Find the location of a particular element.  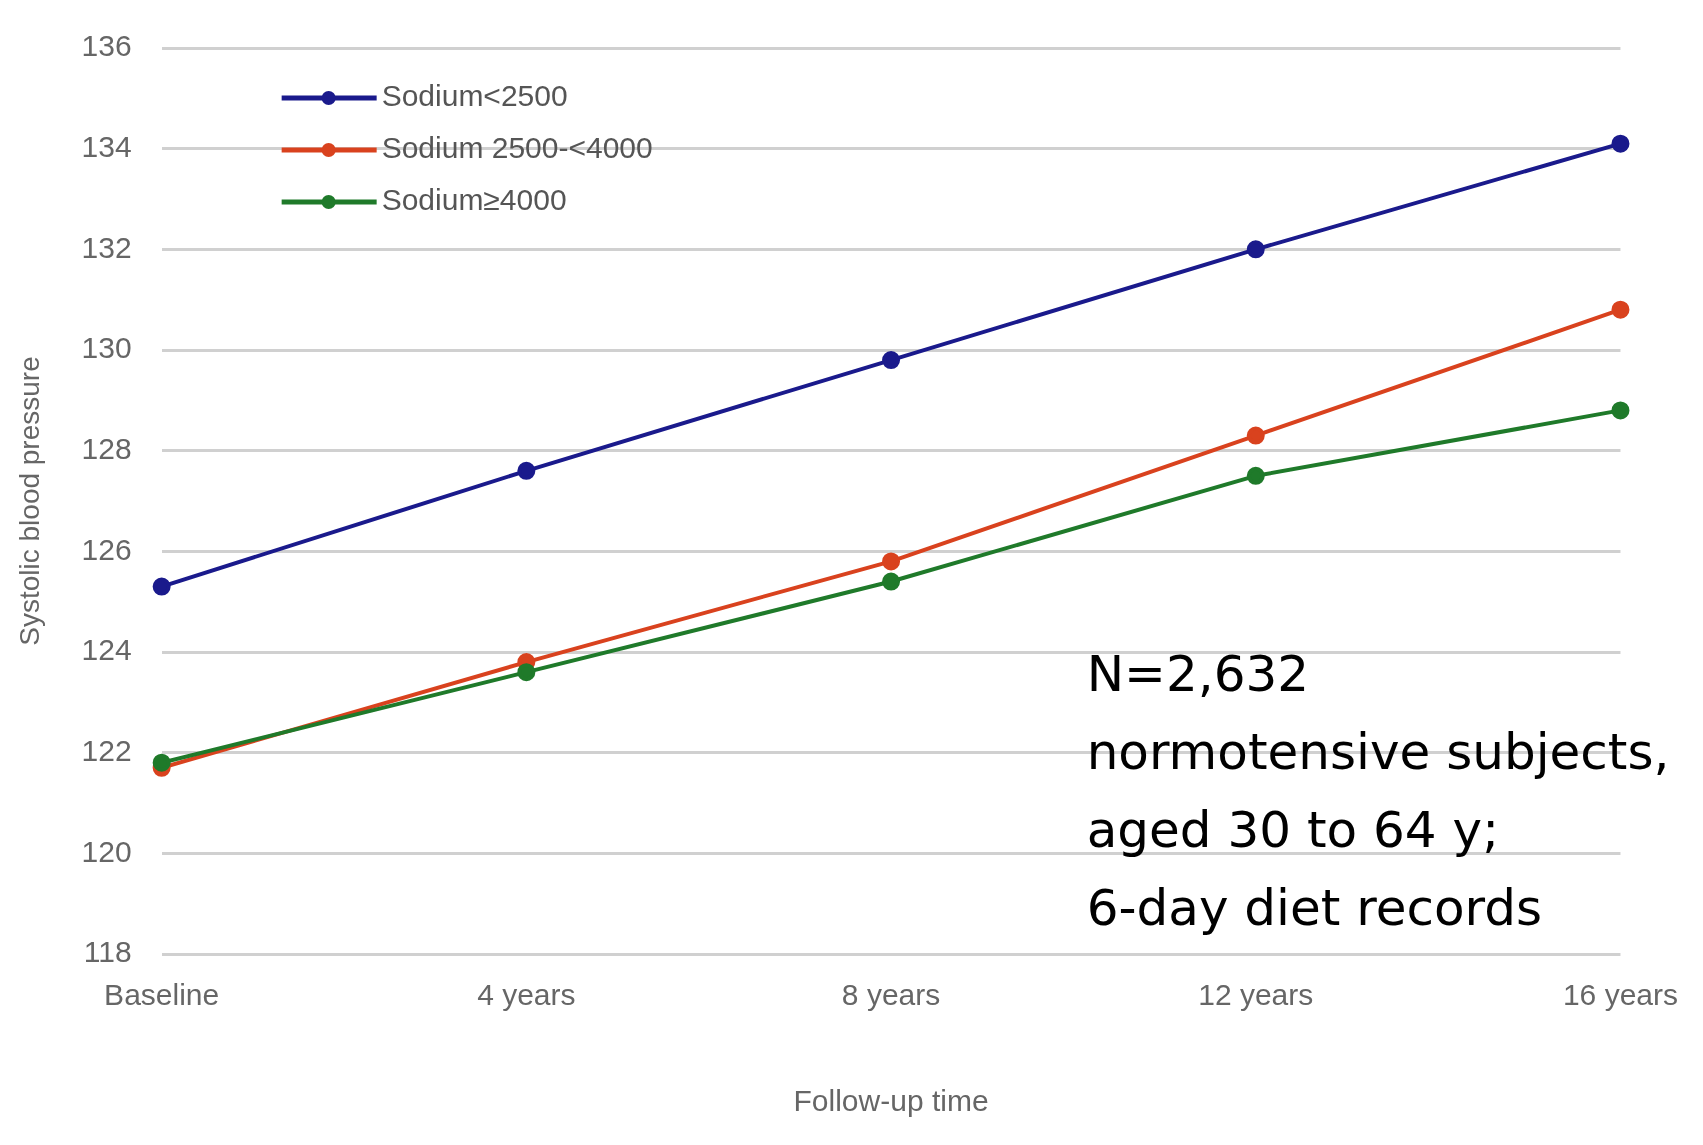

y-tick-label: 132 is located at coordinates (106, 247).